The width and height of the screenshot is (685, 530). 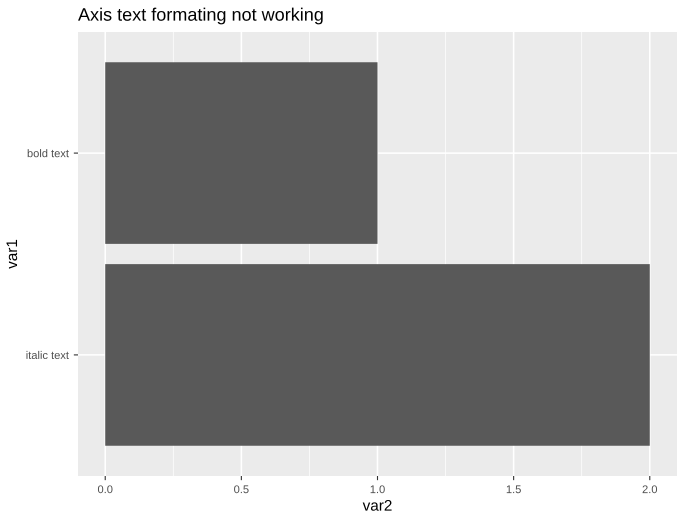 I want to click on x-tick-label: 1.0, so click(x=377, y=489).